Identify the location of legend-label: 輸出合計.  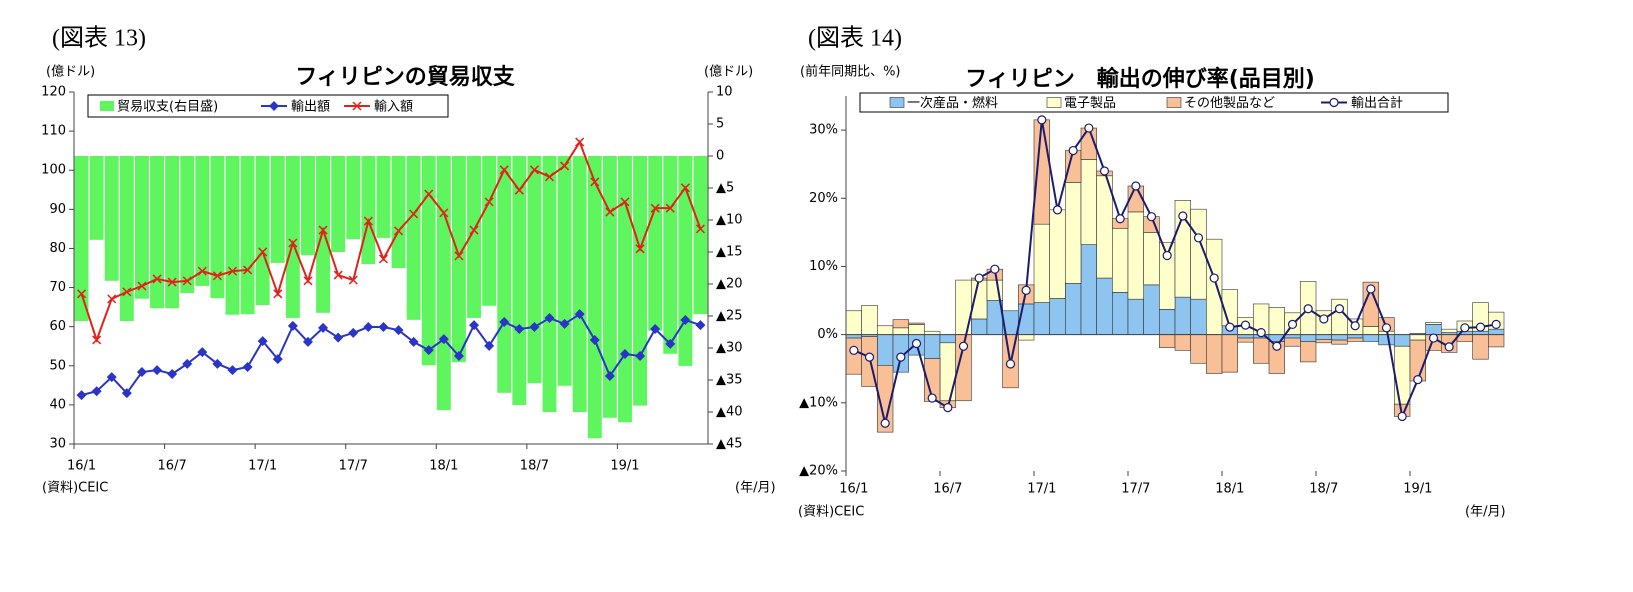
(1377, 103).